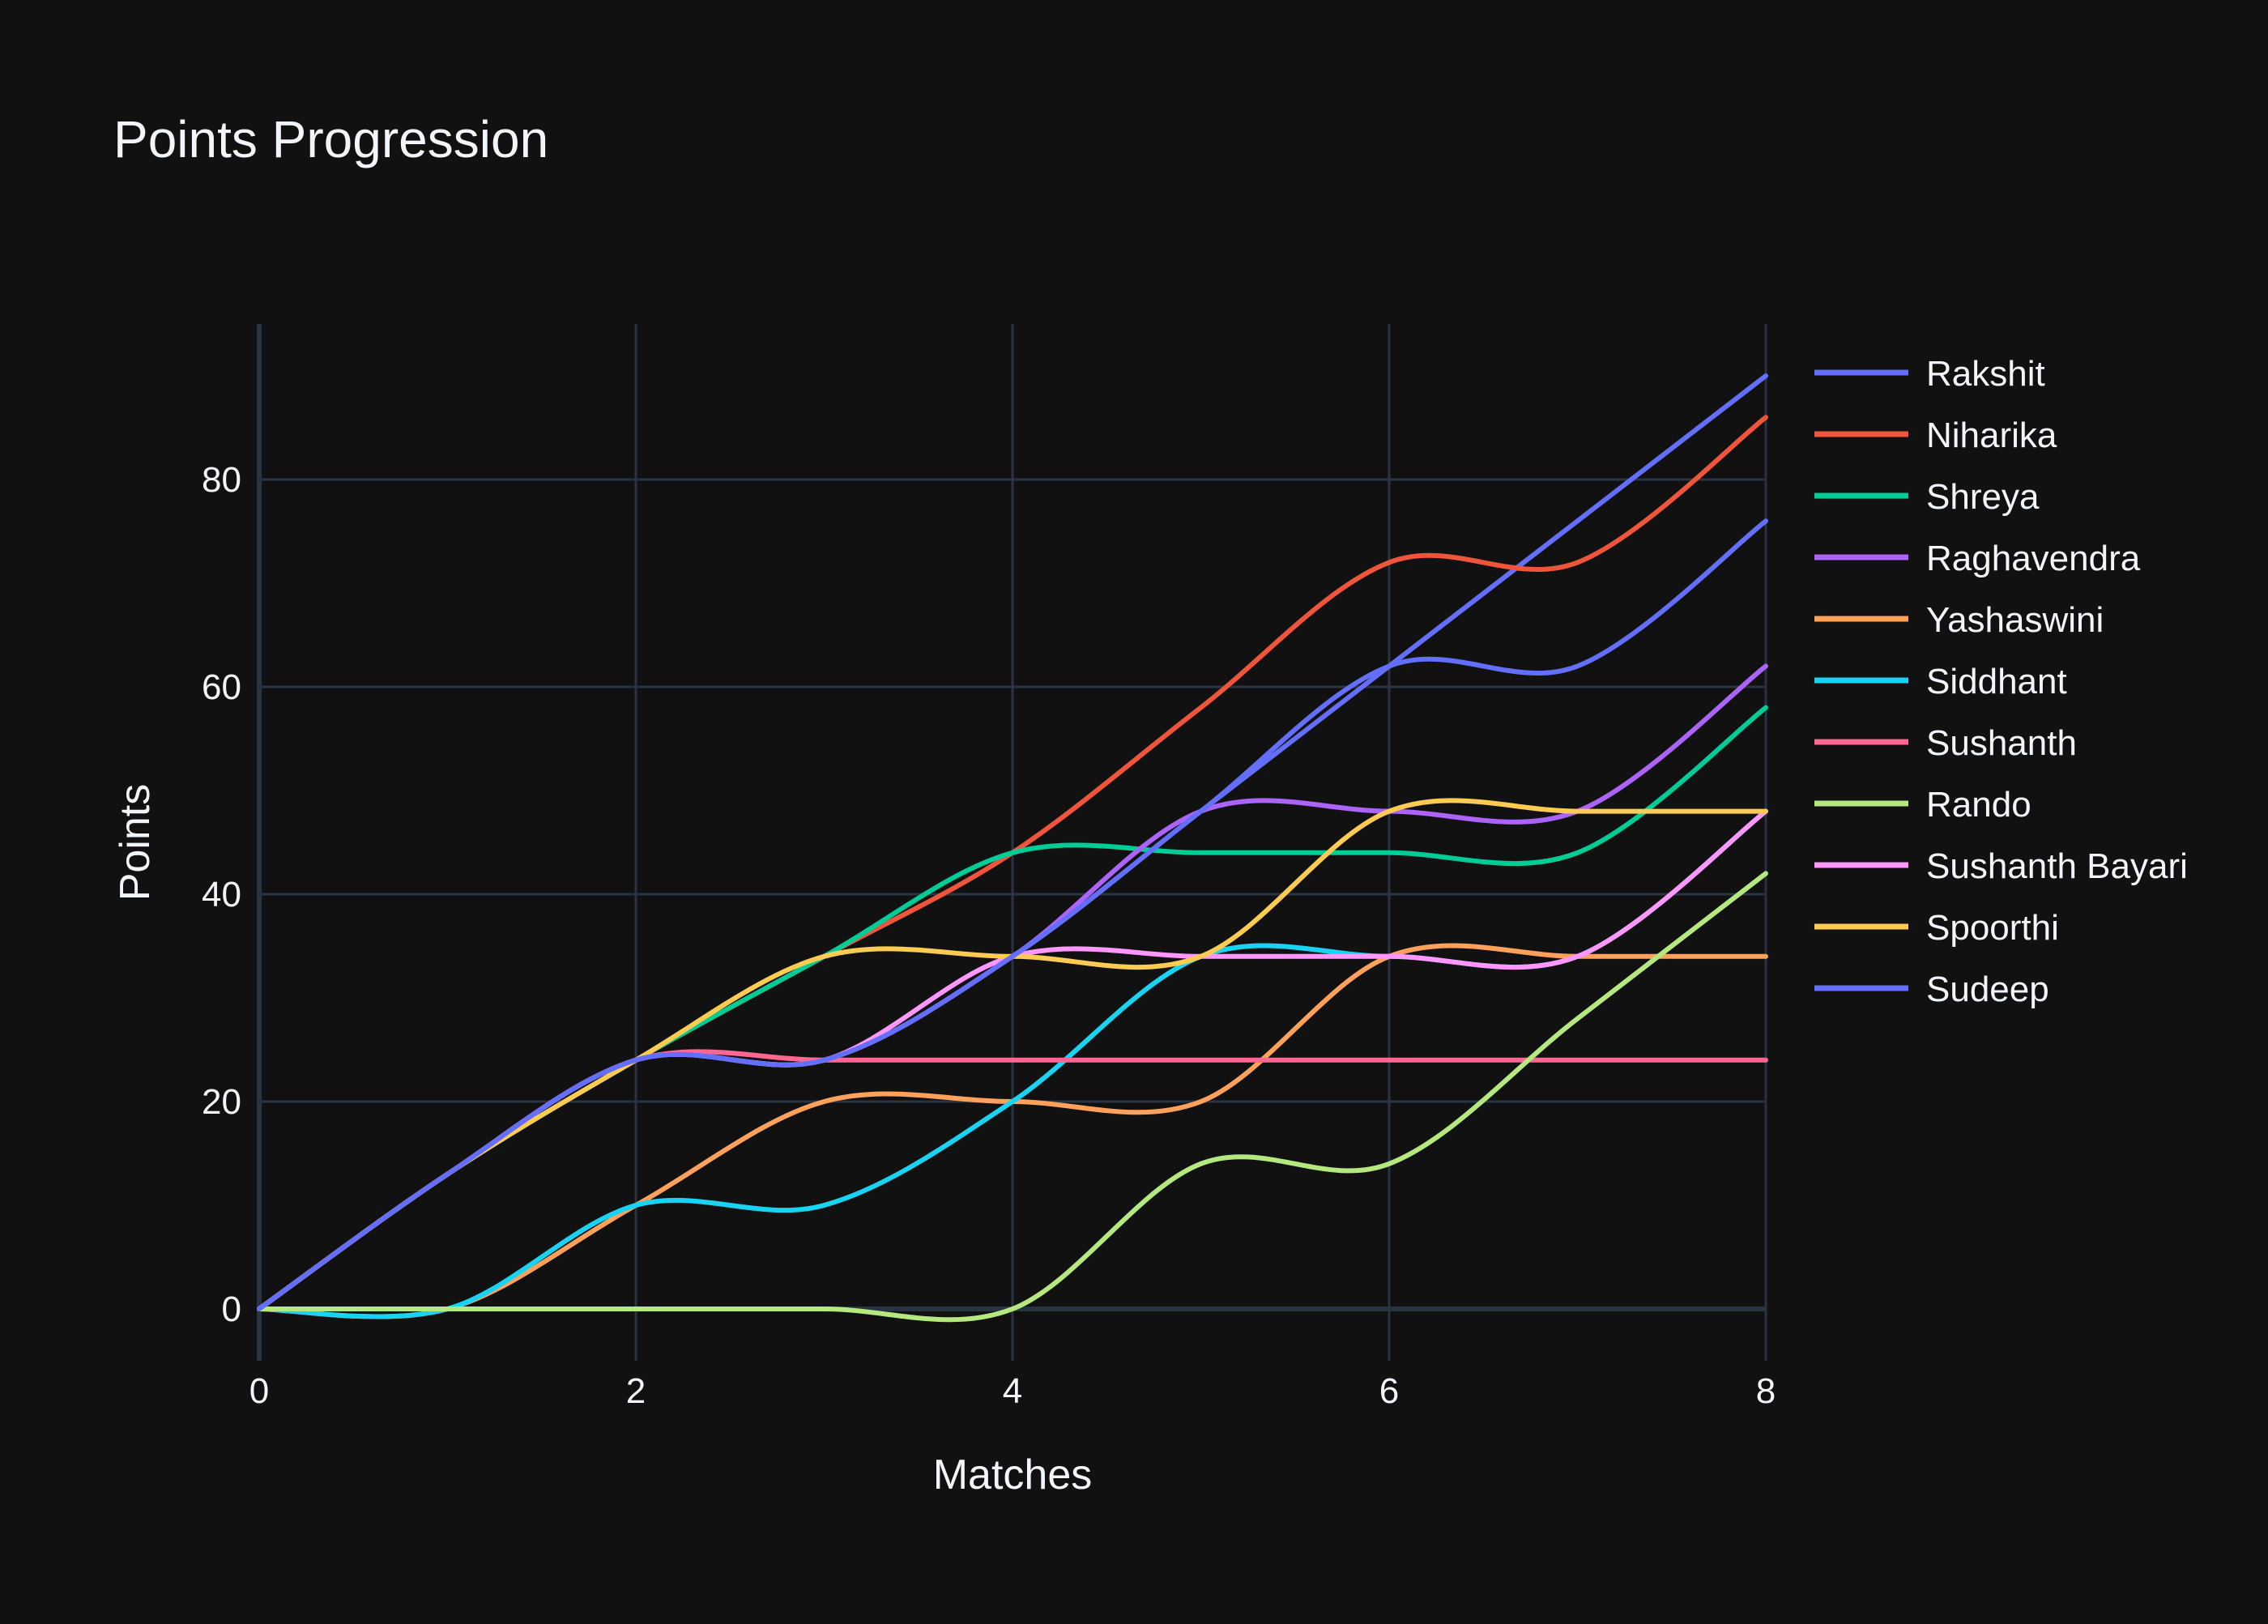 This screenshot has height=1624, width=2268. Describe the element at coordinates (2015, 620) in the screenshot. I see `legend-label: Yashaswini` at that location.